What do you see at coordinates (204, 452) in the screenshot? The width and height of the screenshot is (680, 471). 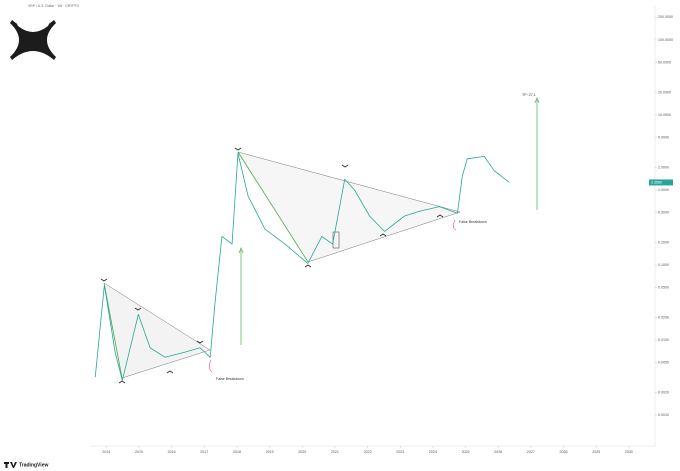 I see `x-tick-label: 2017` at bounding box center [204, 452].